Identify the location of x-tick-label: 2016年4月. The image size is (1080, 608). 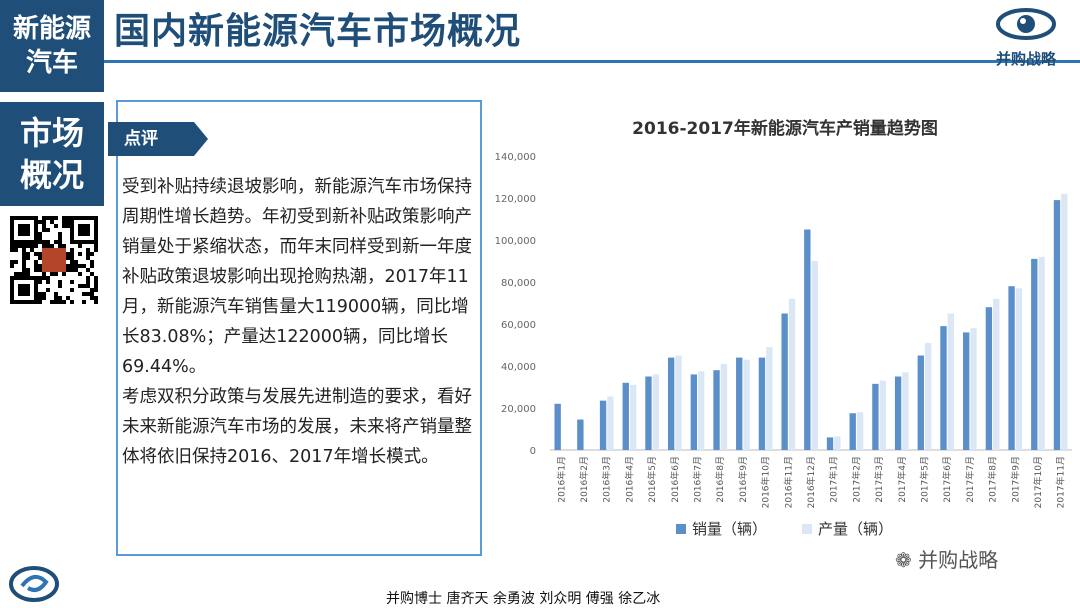
(629, 479).